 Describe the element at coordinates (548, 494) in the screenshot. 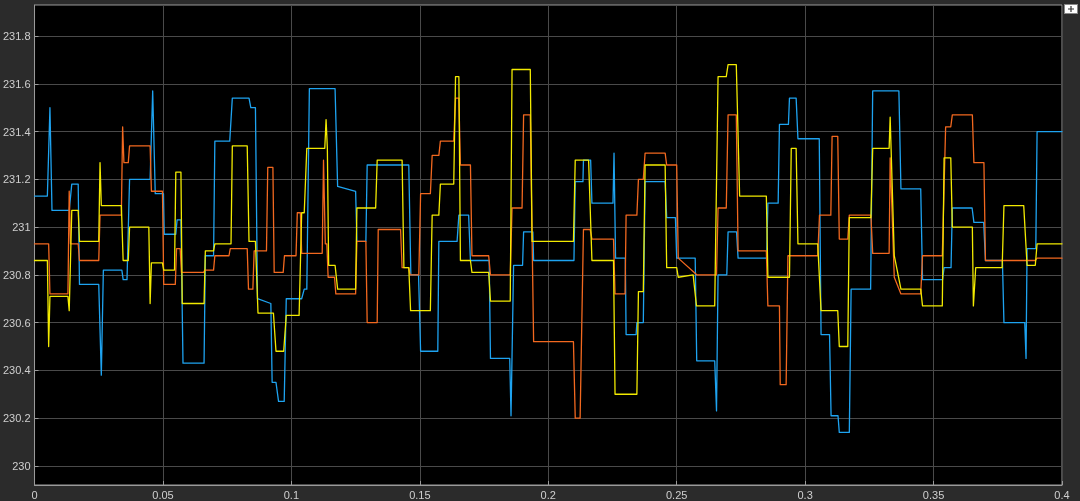

I see `x-tick-label: 0.2` at that location.